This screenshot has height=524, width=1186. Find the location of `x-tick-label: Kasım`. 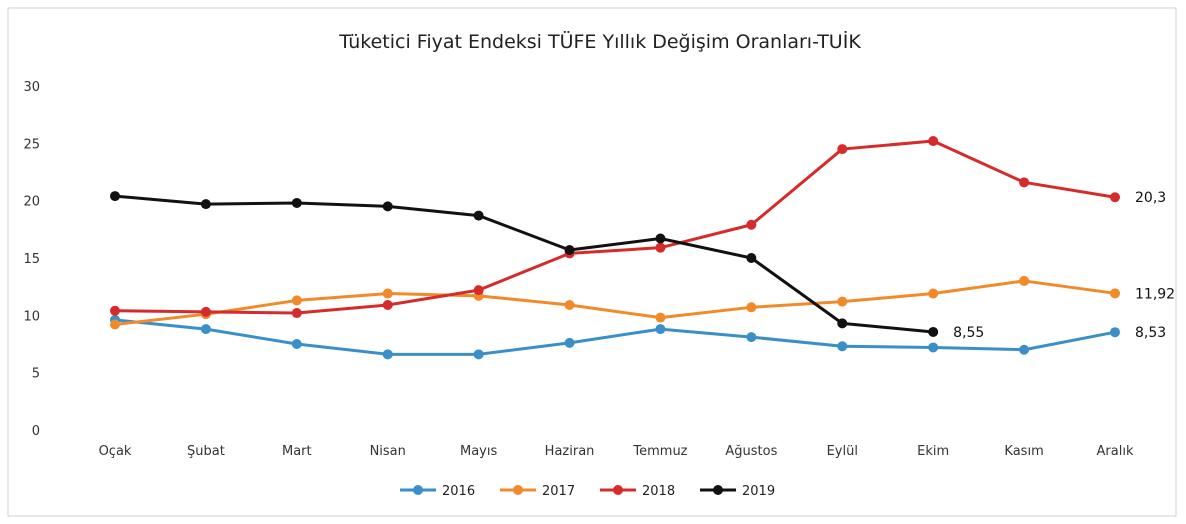

x-tick-label: Kasım is located at coordinates (1023, 451).